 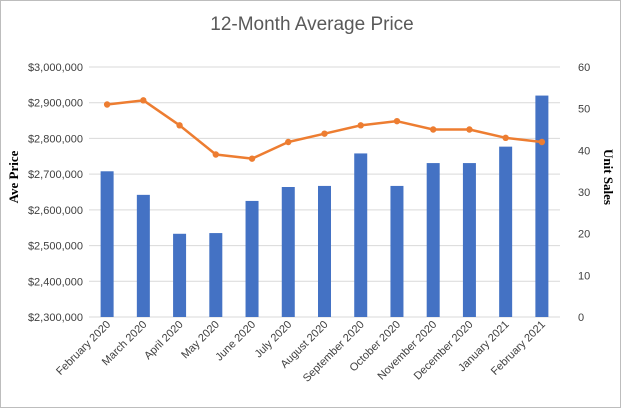 I want to click on y-tick-label: $2,800,000, so click(x=55, y=139).